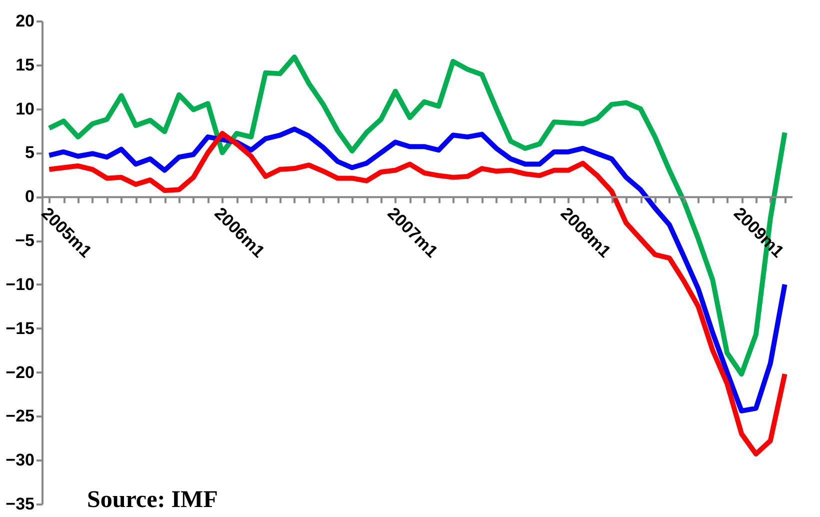  I want to click on y-tick-label: −35, so click(20, 504).